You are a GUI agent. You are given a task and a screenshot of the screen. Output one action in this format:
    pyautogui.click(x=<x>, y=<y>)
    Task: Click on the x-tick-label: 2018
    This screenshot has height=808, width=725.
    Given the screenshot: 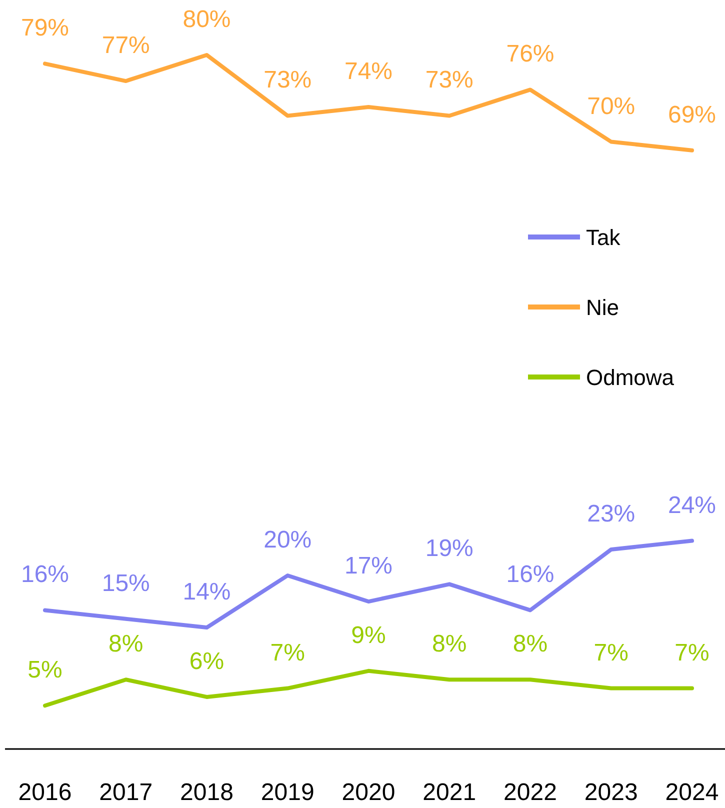 What is the action you would take?
    pyautogui.click(x=207, y=792)
    